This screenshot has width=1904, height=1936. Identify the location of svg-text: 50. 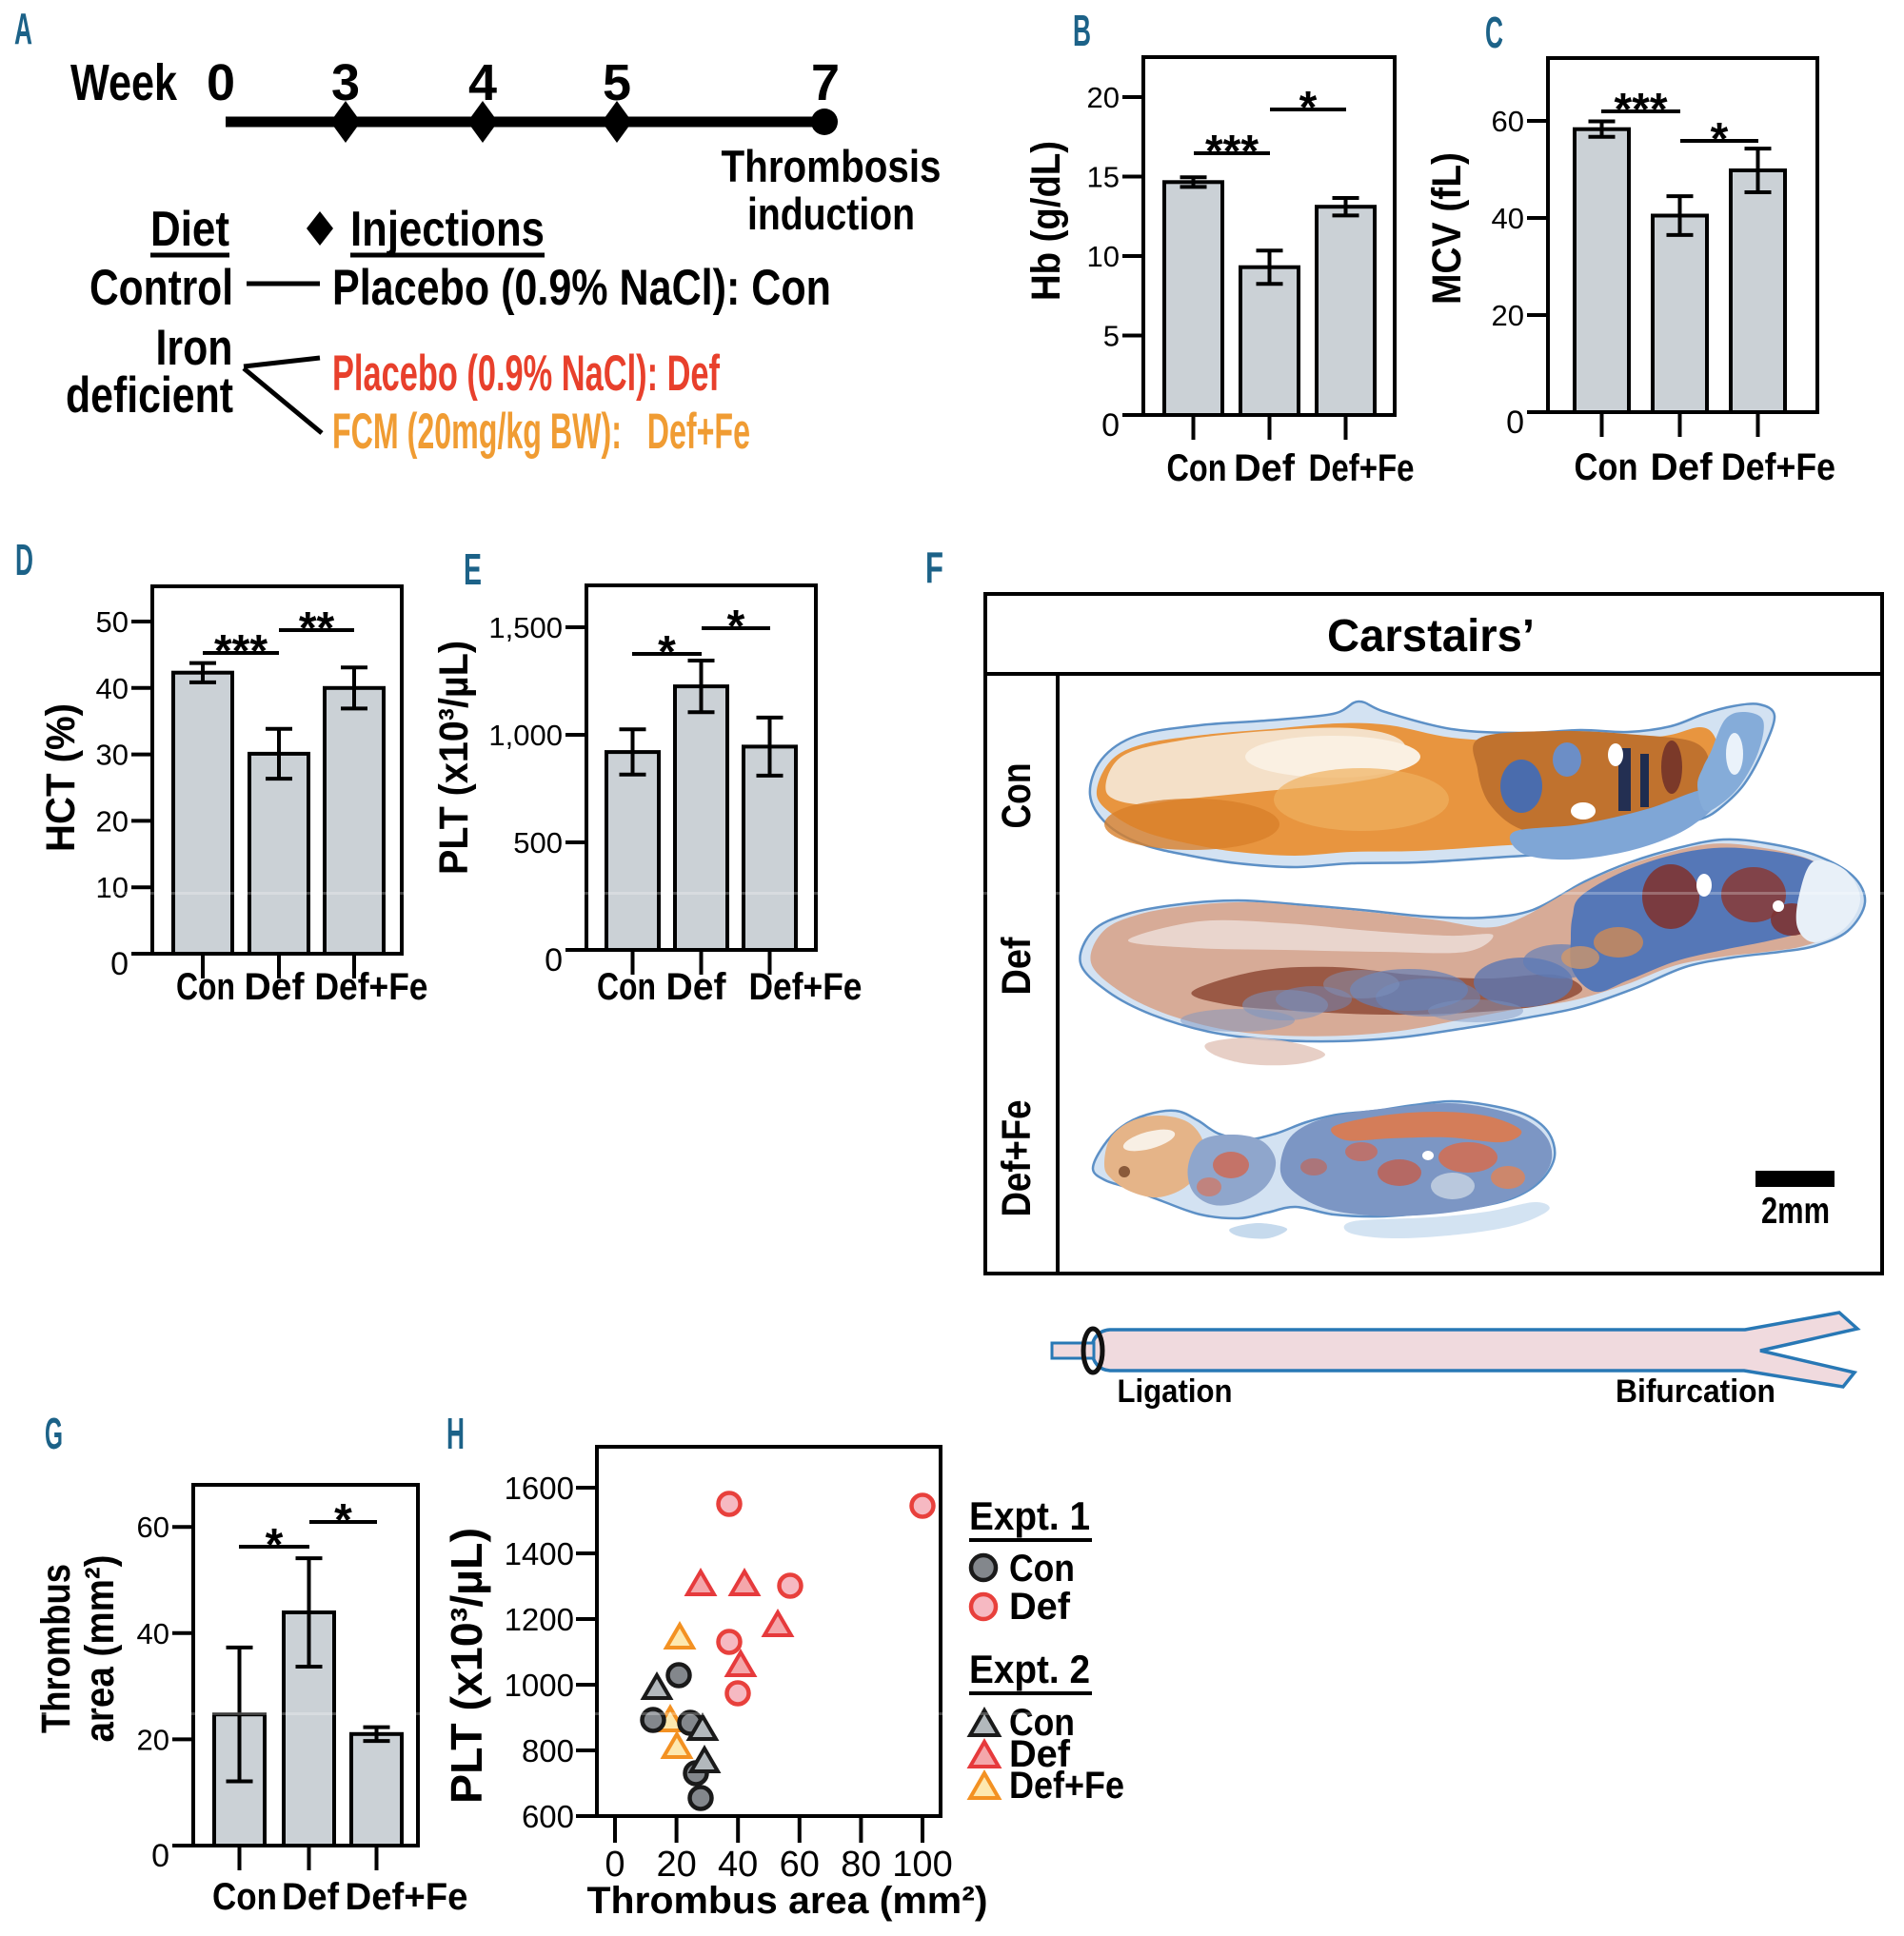
(112, 622).